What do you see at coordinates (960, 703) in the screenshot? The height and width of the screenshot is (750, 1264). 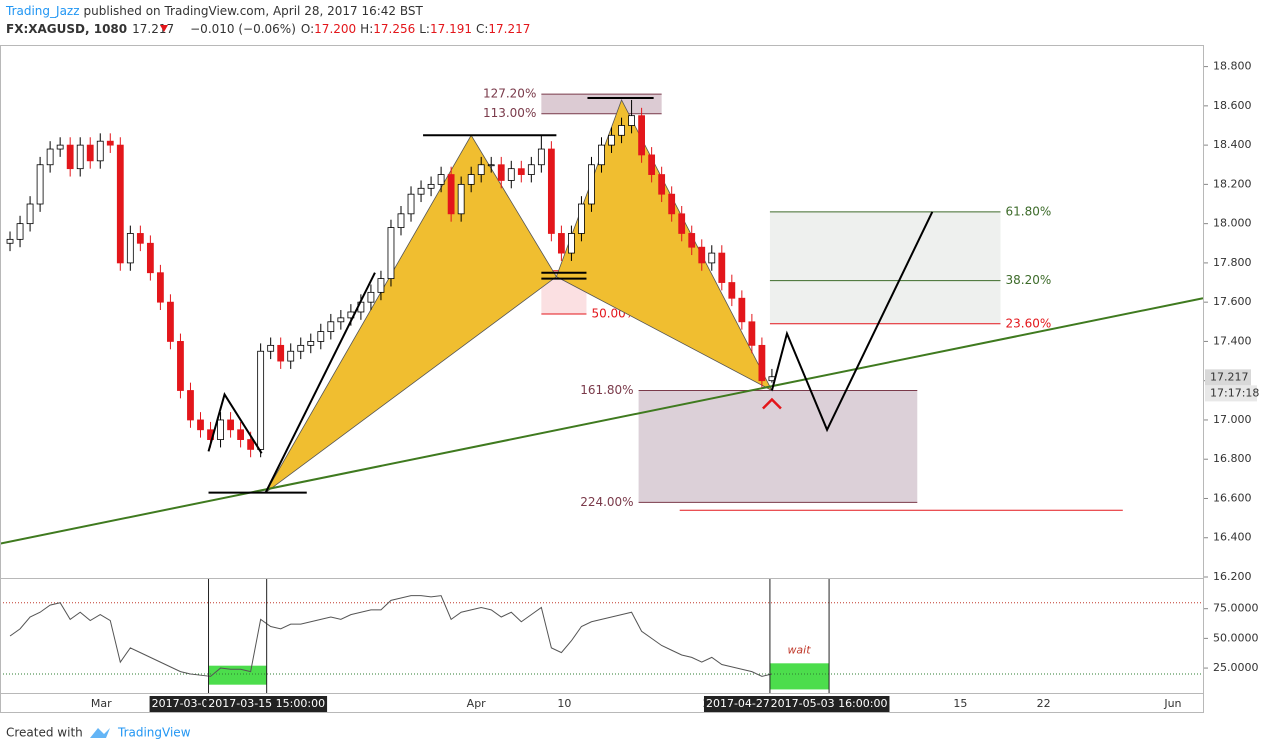 I see `x-tick-label: 15` at bounding box center [960, 703].